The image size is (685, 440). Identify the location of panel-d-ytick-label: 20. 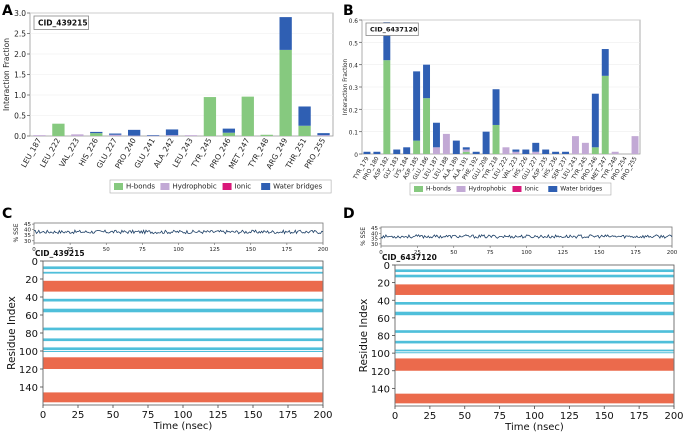
(383, 284).